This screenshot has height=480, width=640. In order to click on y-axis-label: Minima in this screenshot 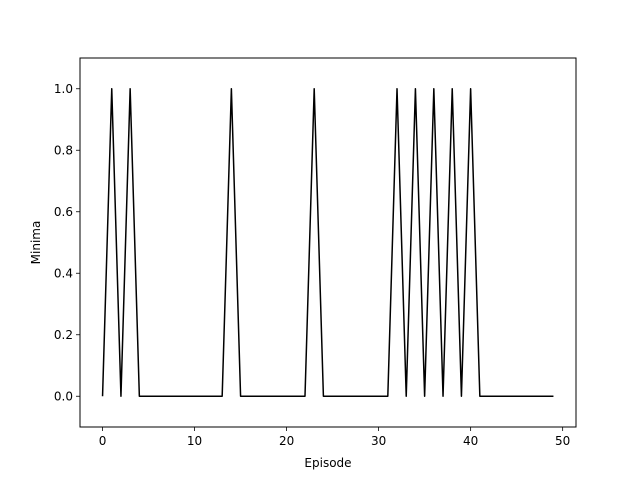, I will do `click(36, 243)`.